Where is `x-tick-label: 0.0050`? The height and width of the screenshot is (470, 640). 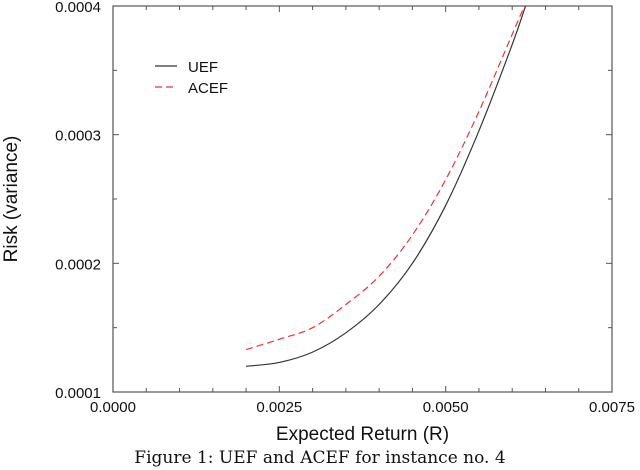
x-tick-label: 0.0050 is located at coordinates (446, 407).